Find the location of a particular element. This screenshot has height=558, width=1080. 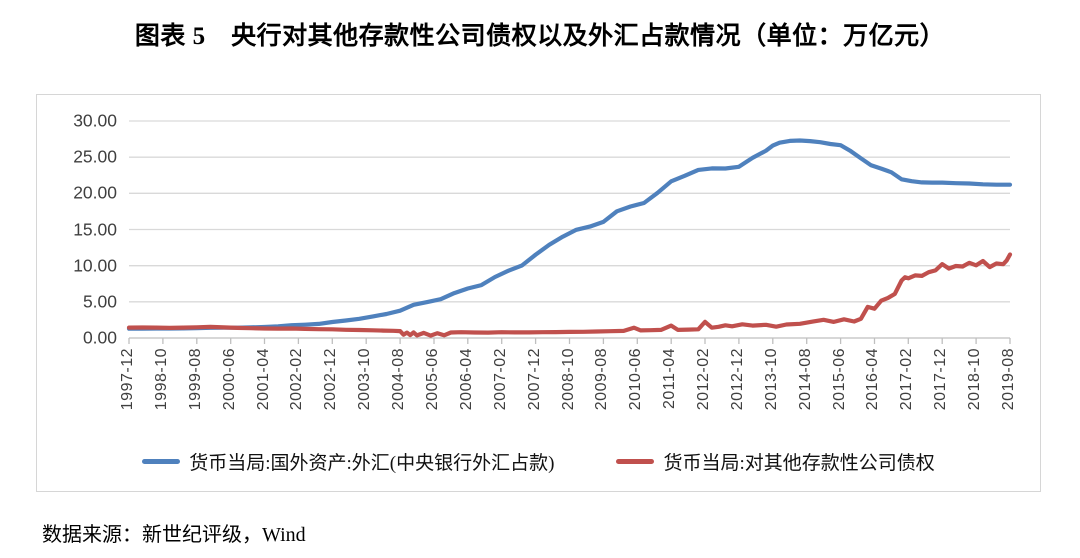

x-axis-tick-label: 1997-12 is located at coordinates (127, 379).